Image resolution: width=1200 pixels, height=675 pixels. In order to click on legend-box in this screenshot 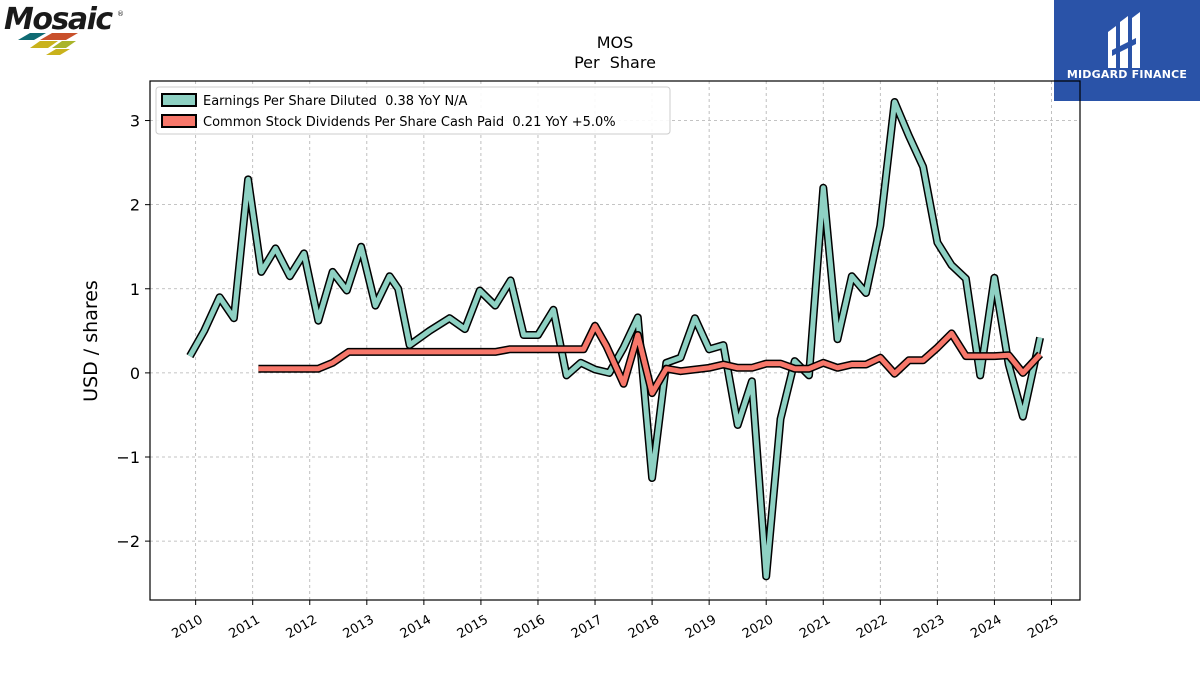, I will do `click(413, 110)`.